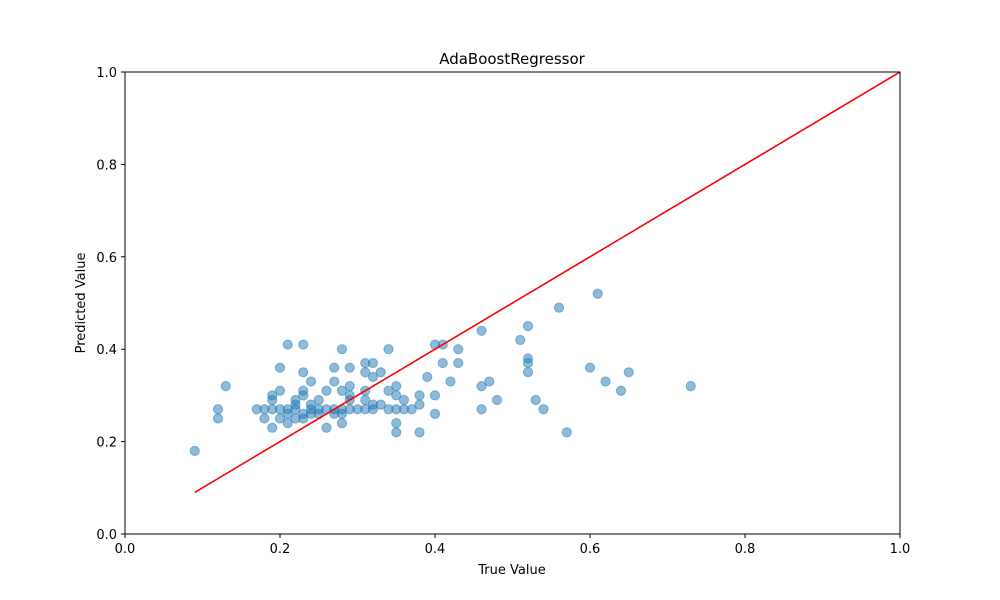 Image resolution: width=1000 pixels, height=600 pixels. Describe the element at coordinates (106, 535) in the screenshot. I see `y-tick-label: 0.0` at that location.